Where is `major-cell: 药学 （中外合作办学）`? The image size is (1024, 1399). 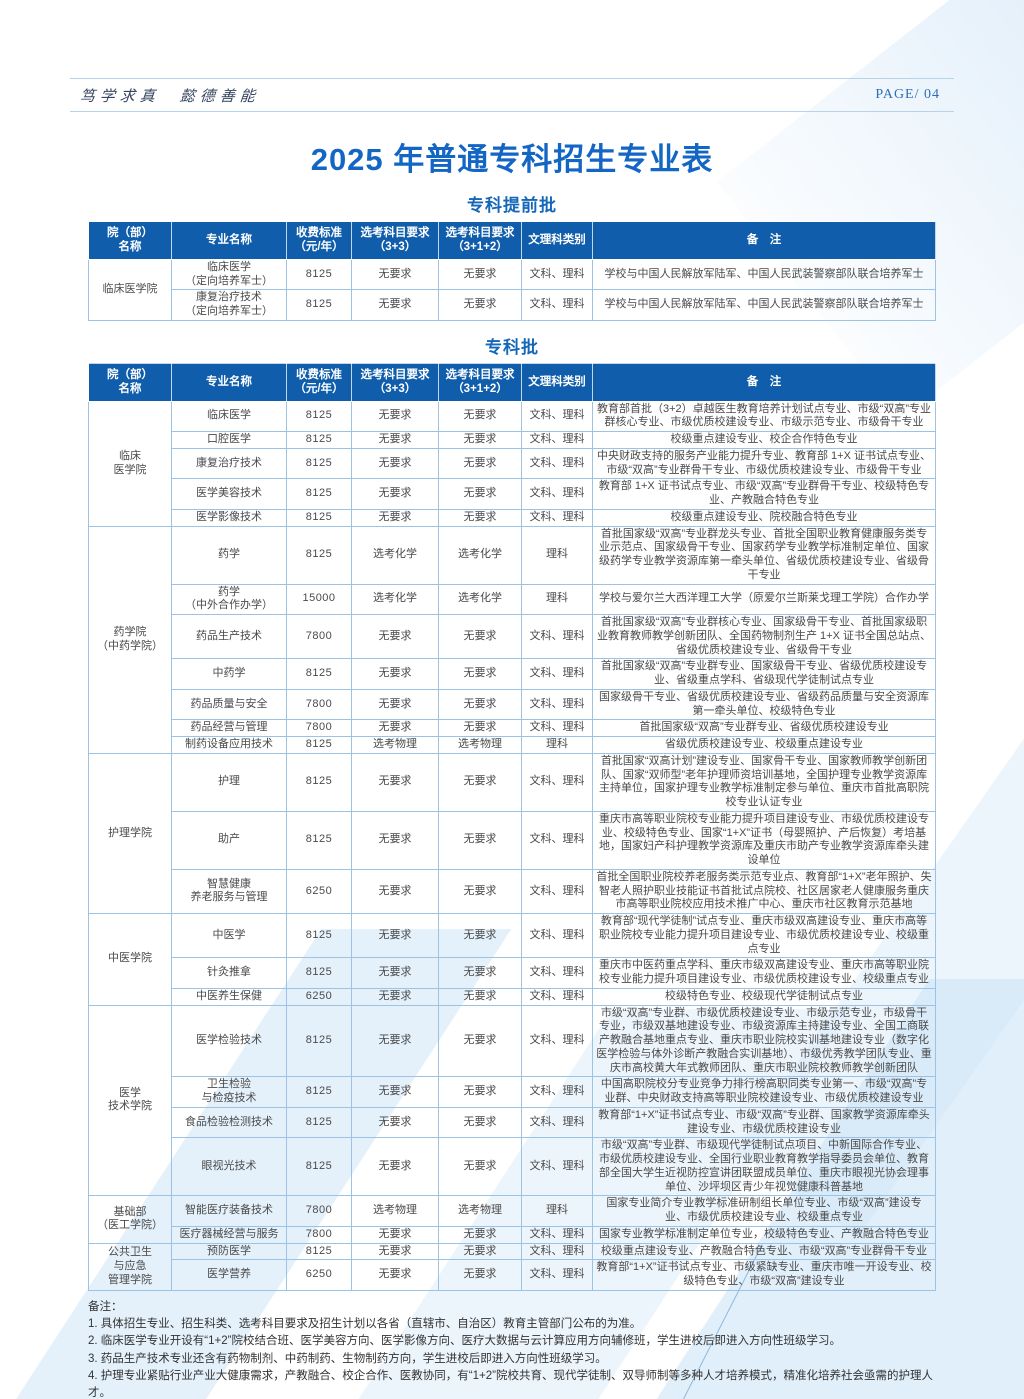 major-cell: 药学 （中外合作办学） is located at coordinates (229, 599).